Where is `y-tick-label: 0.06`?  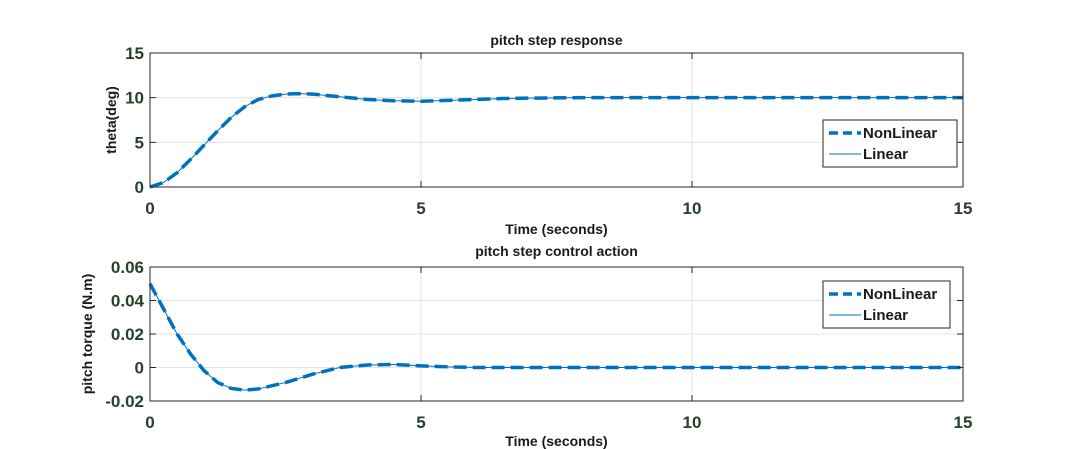
y-tick-label: 0.06 is located at coordinates (127, 267).